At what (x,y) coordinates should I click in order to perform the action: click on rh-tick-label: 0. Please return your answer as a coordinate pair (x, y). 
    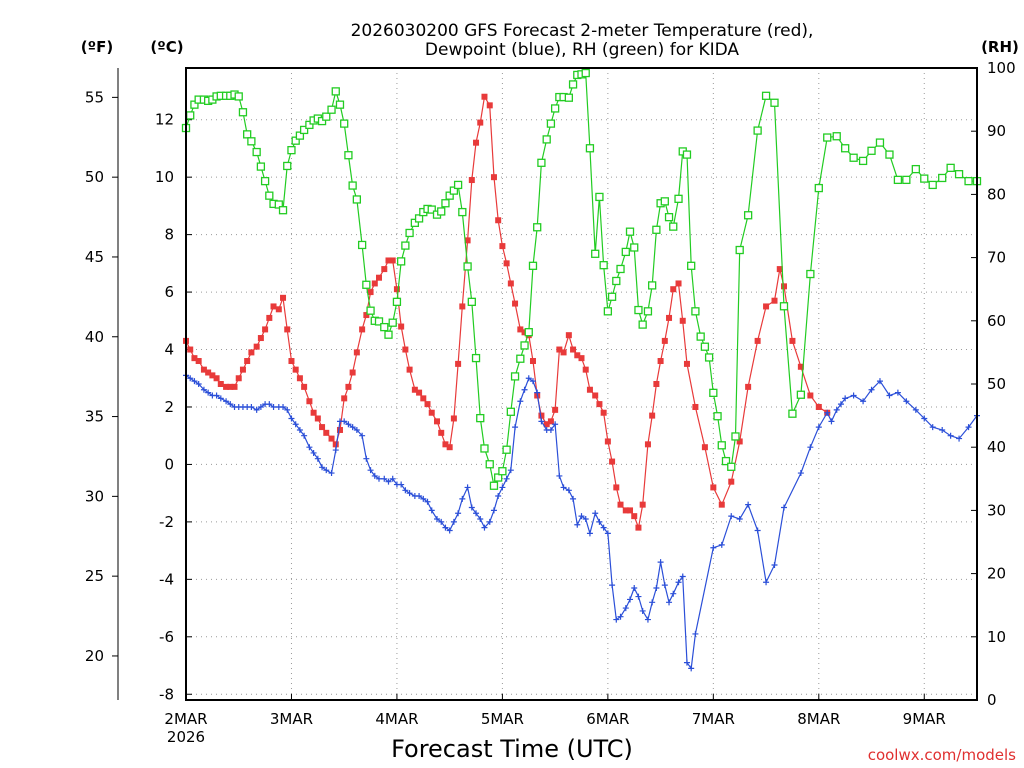
    Looking at the image, I should click on (992, 700).